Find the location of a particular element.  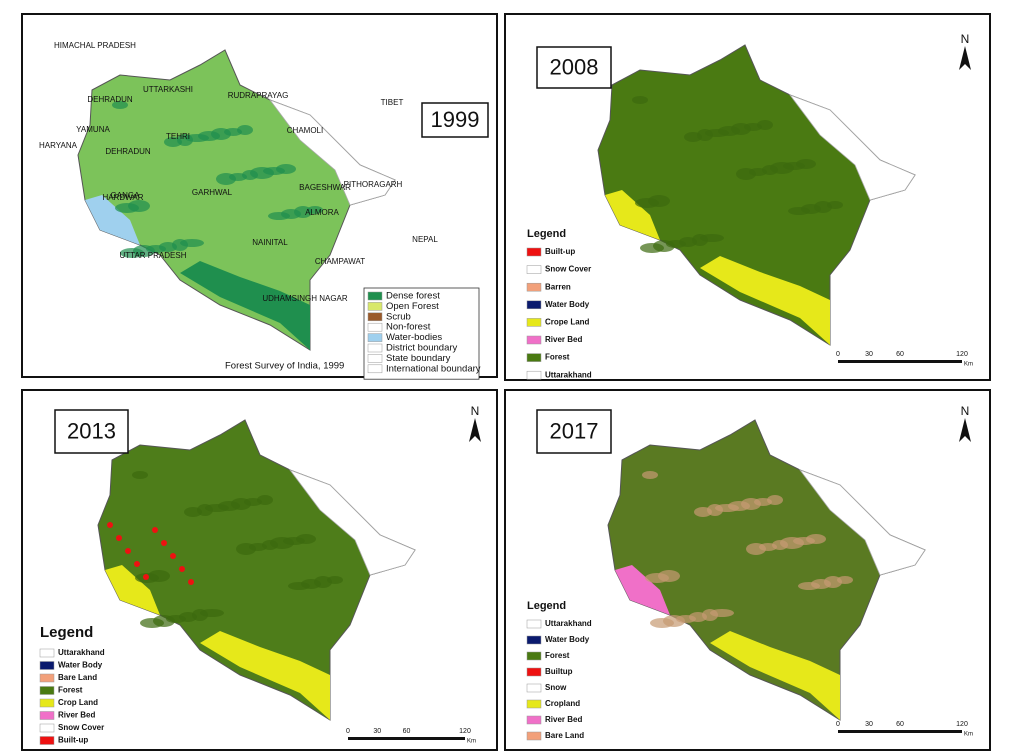

year-label: 2008 is located at coordinates (574, 66).